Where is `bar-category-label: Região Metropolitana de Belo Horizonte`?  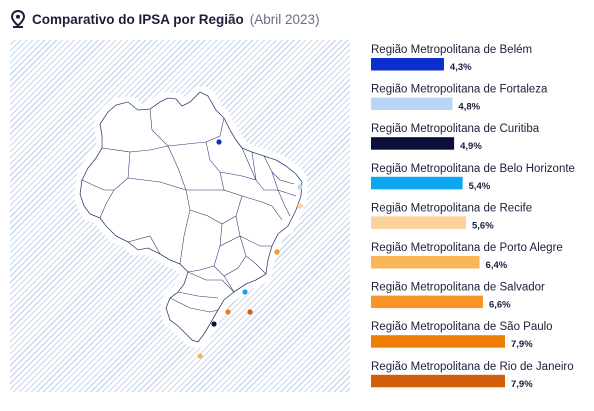 bar-category-label: Região Metropolitana de Belo Horizonte is located at coordinates (473, 169).